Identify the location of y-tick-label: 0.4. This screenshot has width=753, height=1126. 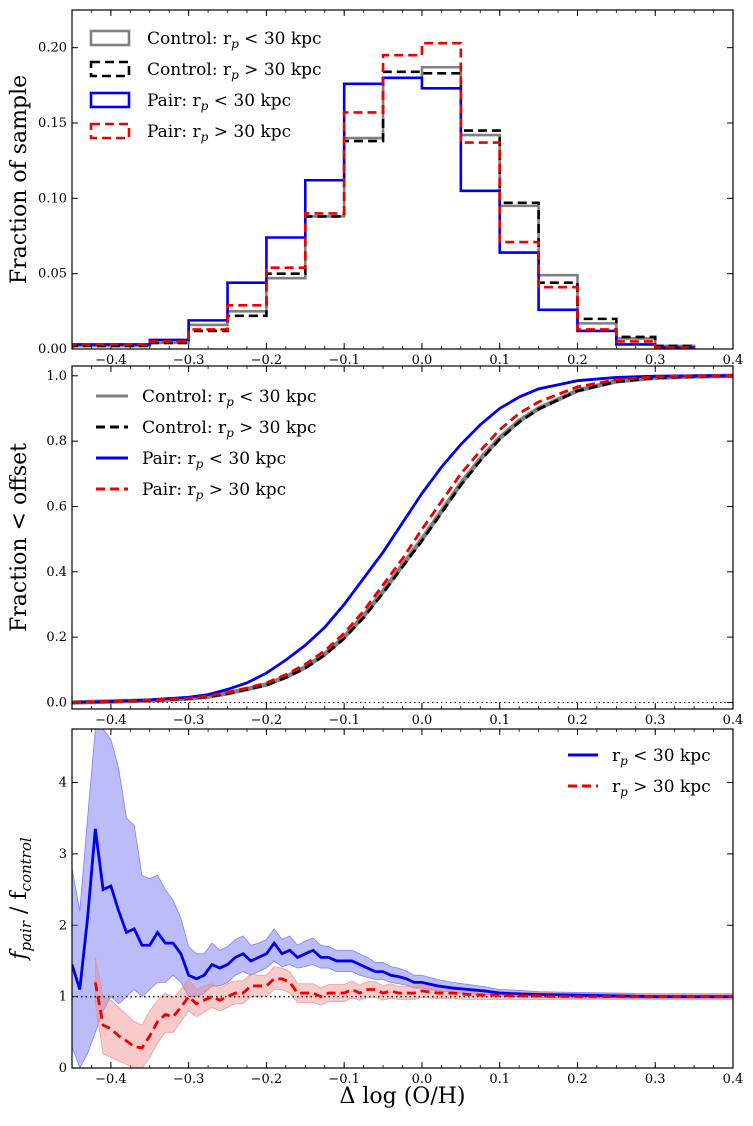
(56, 572).